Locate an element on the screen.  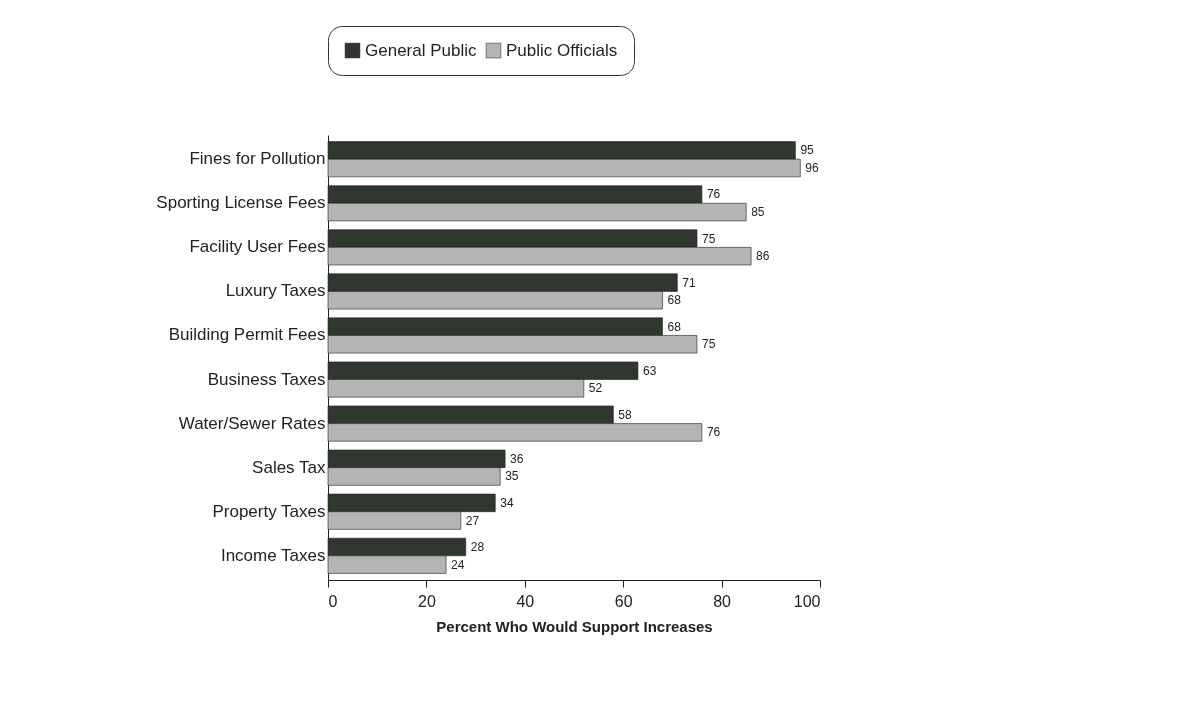
y-tick-label: Business Taxes is located at coordinates (266, 379).